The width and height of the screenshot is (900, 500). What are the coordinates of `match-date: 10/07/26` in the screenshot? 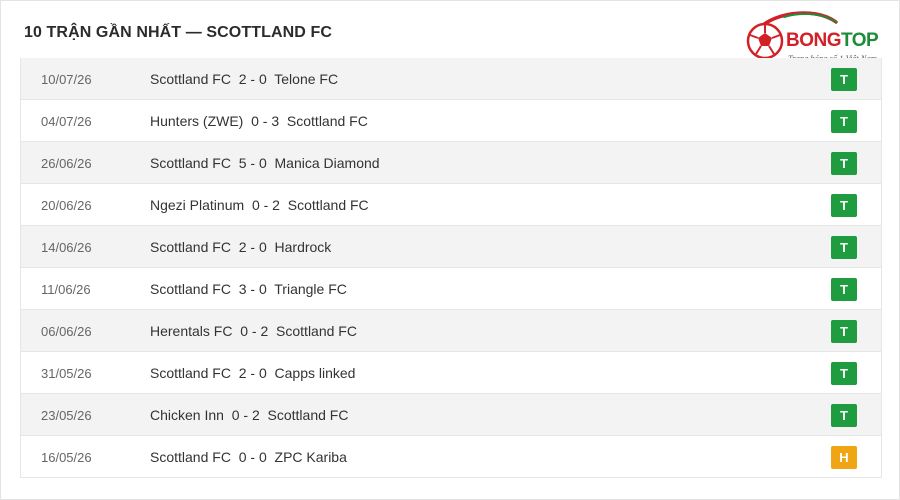 It's located at (66, 79).